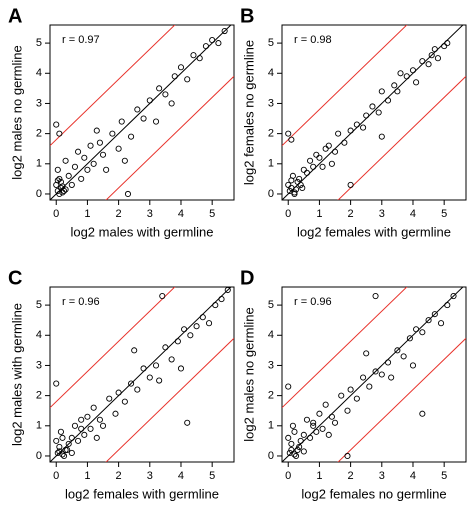 The height and width of the screenshot is (510, 474). Describe the element at coordinates (271, 73) in the screenshot. I see `y-tick-label: 4` at that location.